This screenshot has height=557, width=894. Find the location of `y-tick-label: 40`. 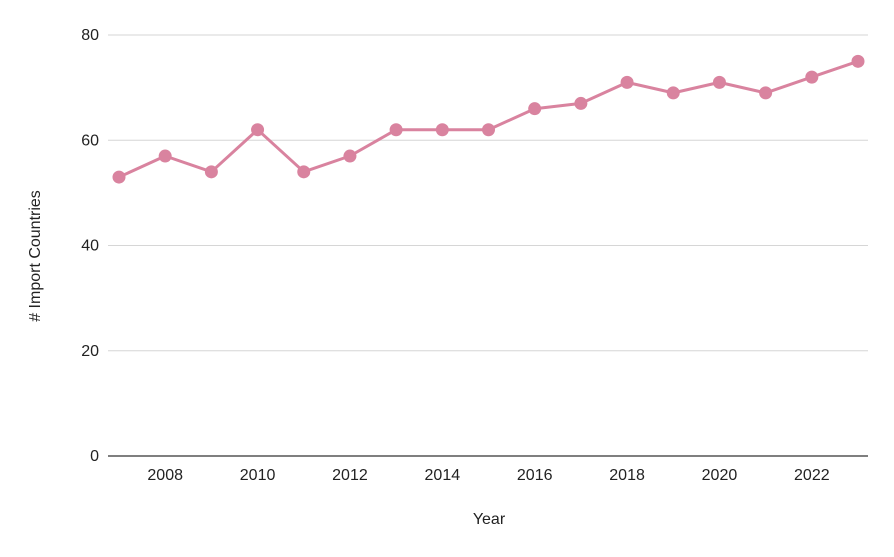

y-tick-label: 40 is located at coordinates (90, 246).